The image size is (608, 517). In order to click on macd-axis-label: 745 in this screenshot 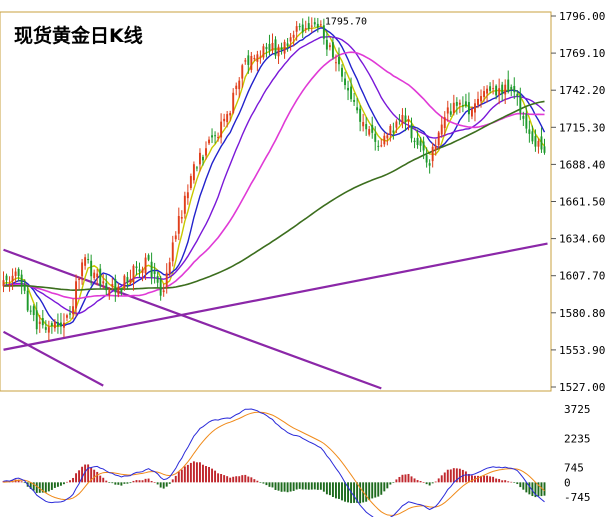, I will do `click(574, 468)`.